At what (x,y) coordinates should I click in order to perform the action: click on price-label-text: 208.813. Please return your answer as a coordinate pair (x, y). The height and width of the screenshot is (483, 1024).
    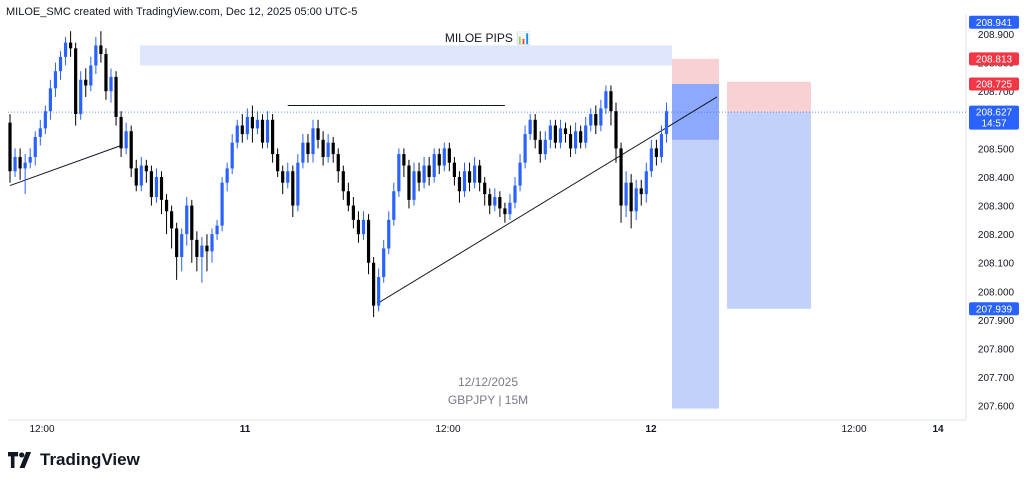
    Looking at the image, I should click on (994, 59).